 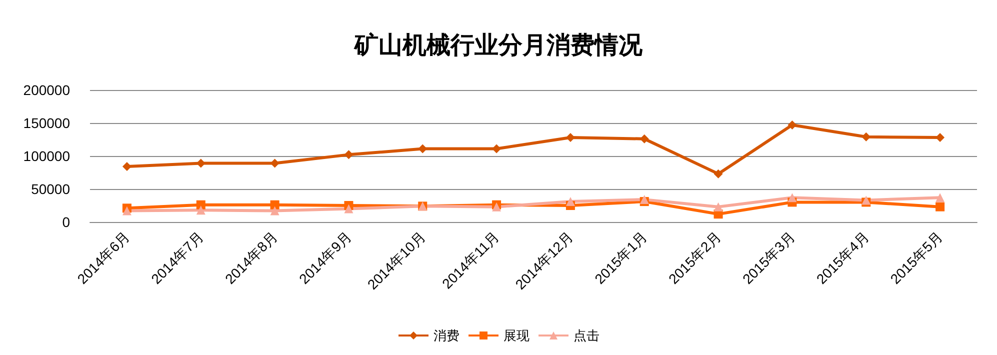 I want to click on legend-label: 展现, so click(x=517, y=335).